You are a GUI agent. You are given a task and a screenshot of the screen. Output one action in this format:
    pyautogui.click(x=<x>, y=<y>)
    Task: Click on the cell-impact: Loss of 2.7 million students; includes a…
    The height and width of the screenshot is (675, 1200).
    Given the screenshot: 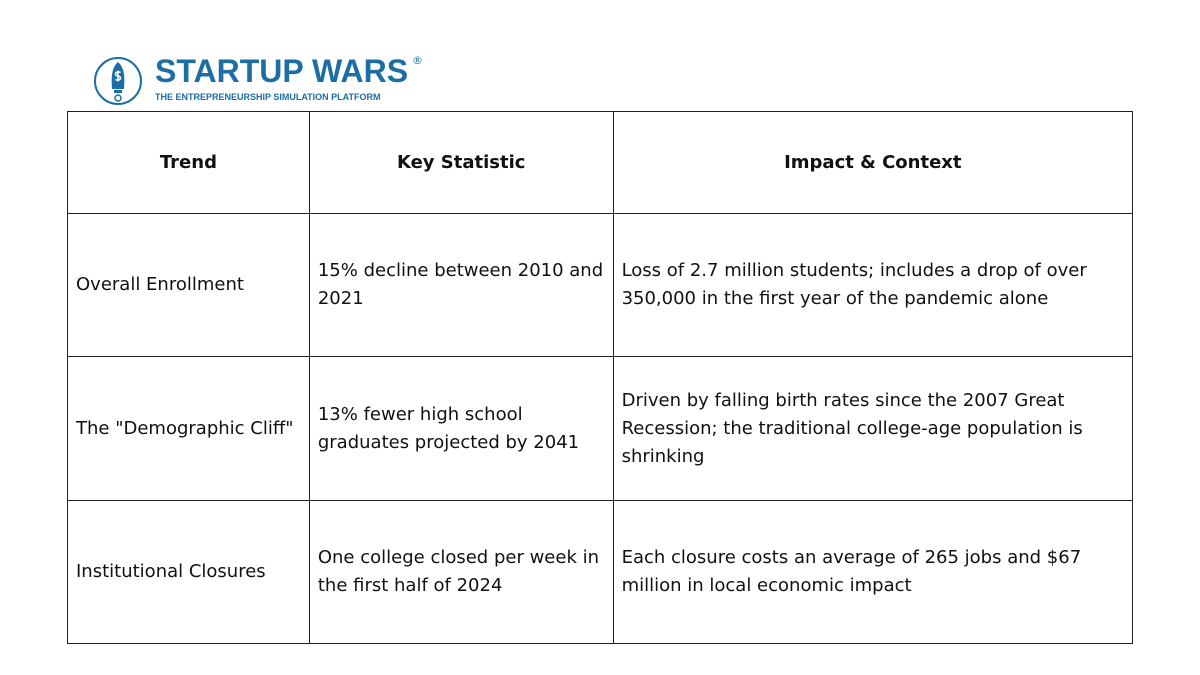 What is the action you would take?
    pyautogui.click(x=873, y=285)
    